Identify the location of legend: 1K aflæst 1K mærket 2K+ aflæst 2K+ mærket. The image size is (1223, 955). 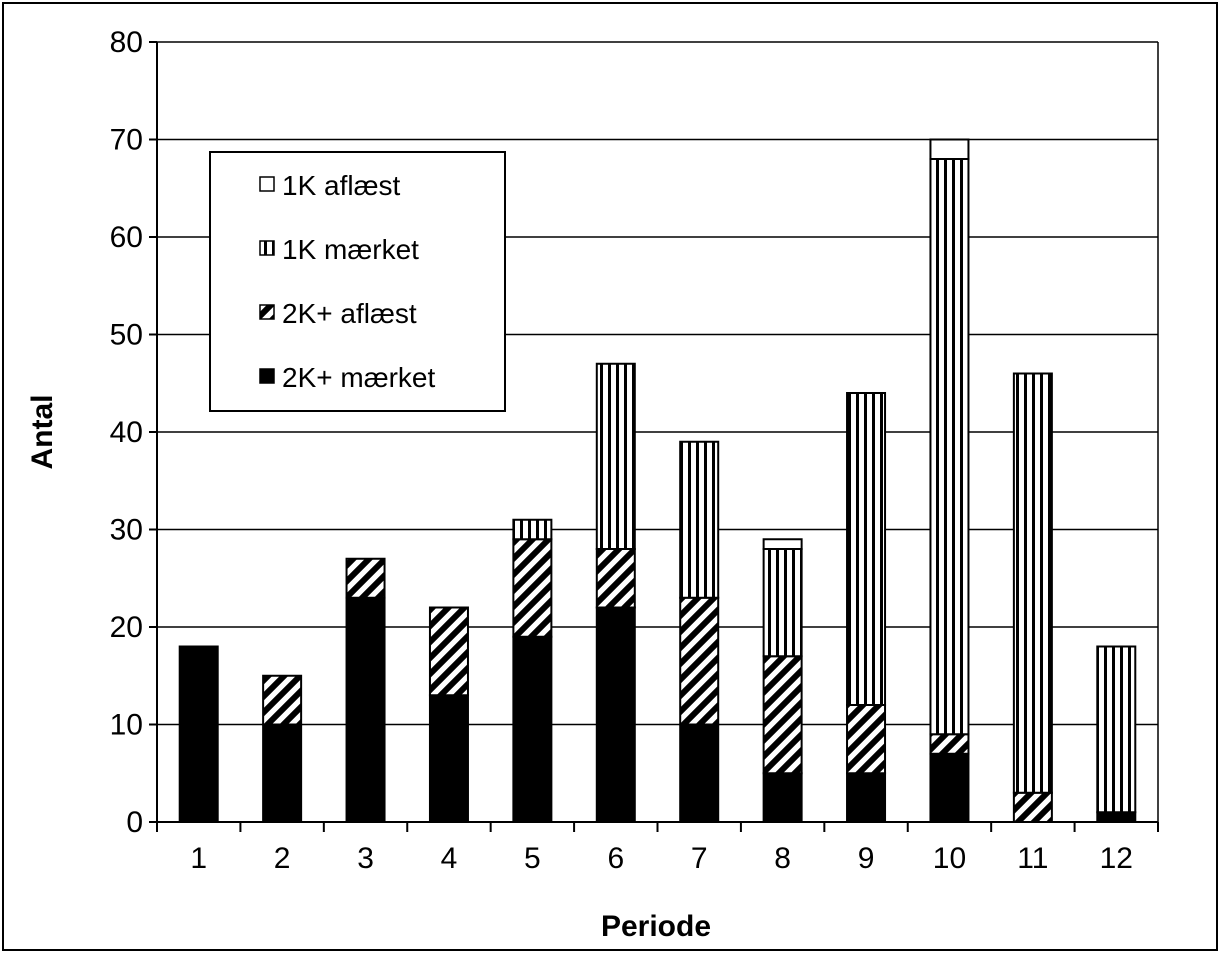
(357, 281).